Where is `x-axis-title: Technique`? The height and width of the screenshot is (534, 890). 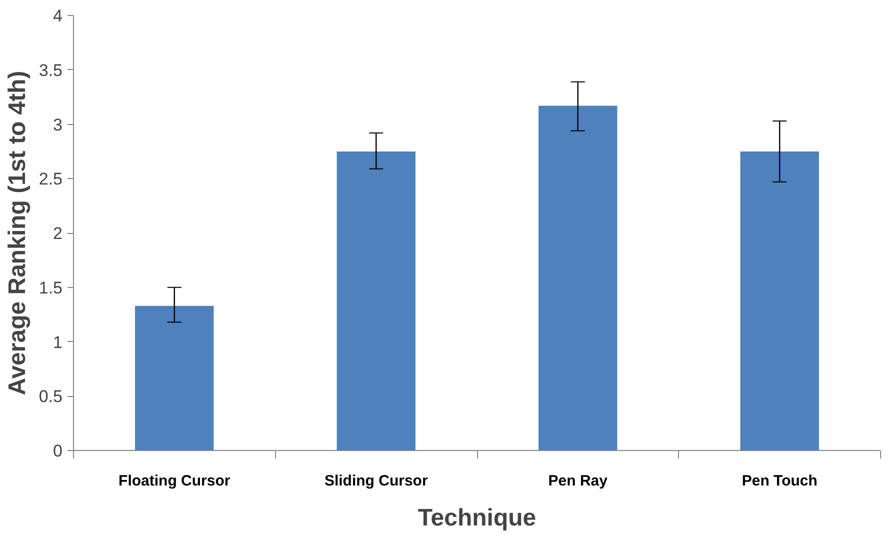 x-axis-title: Technique is located at coordinates (477, 518).